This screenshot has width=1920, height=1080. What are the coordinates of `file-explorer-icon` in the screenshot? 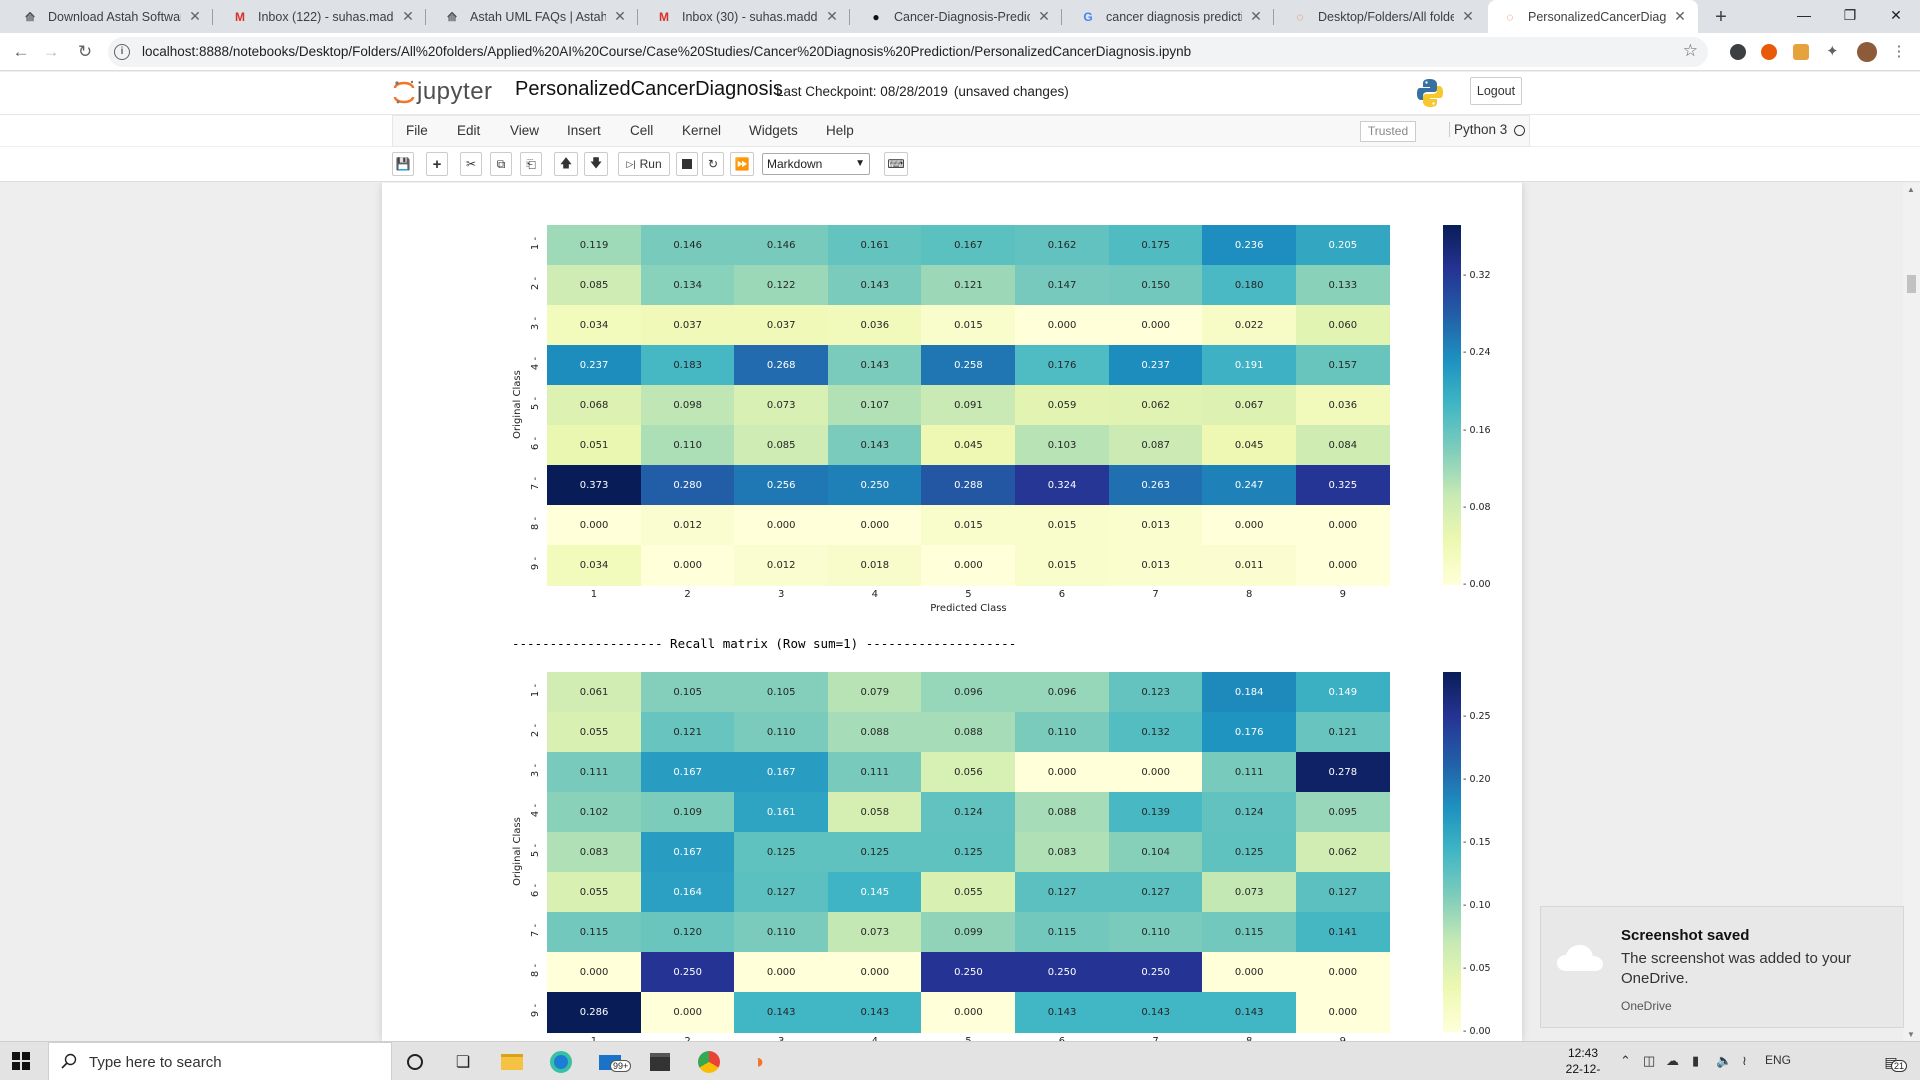 It's located at (512, 1062).